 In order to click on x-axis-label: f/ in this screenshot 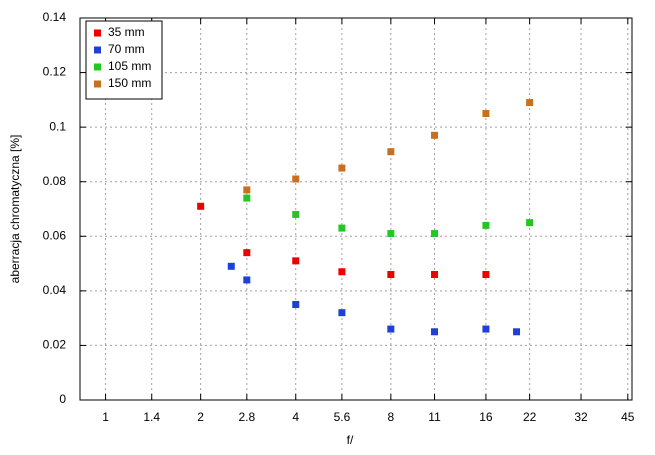, I will do `click(350, 440)`.